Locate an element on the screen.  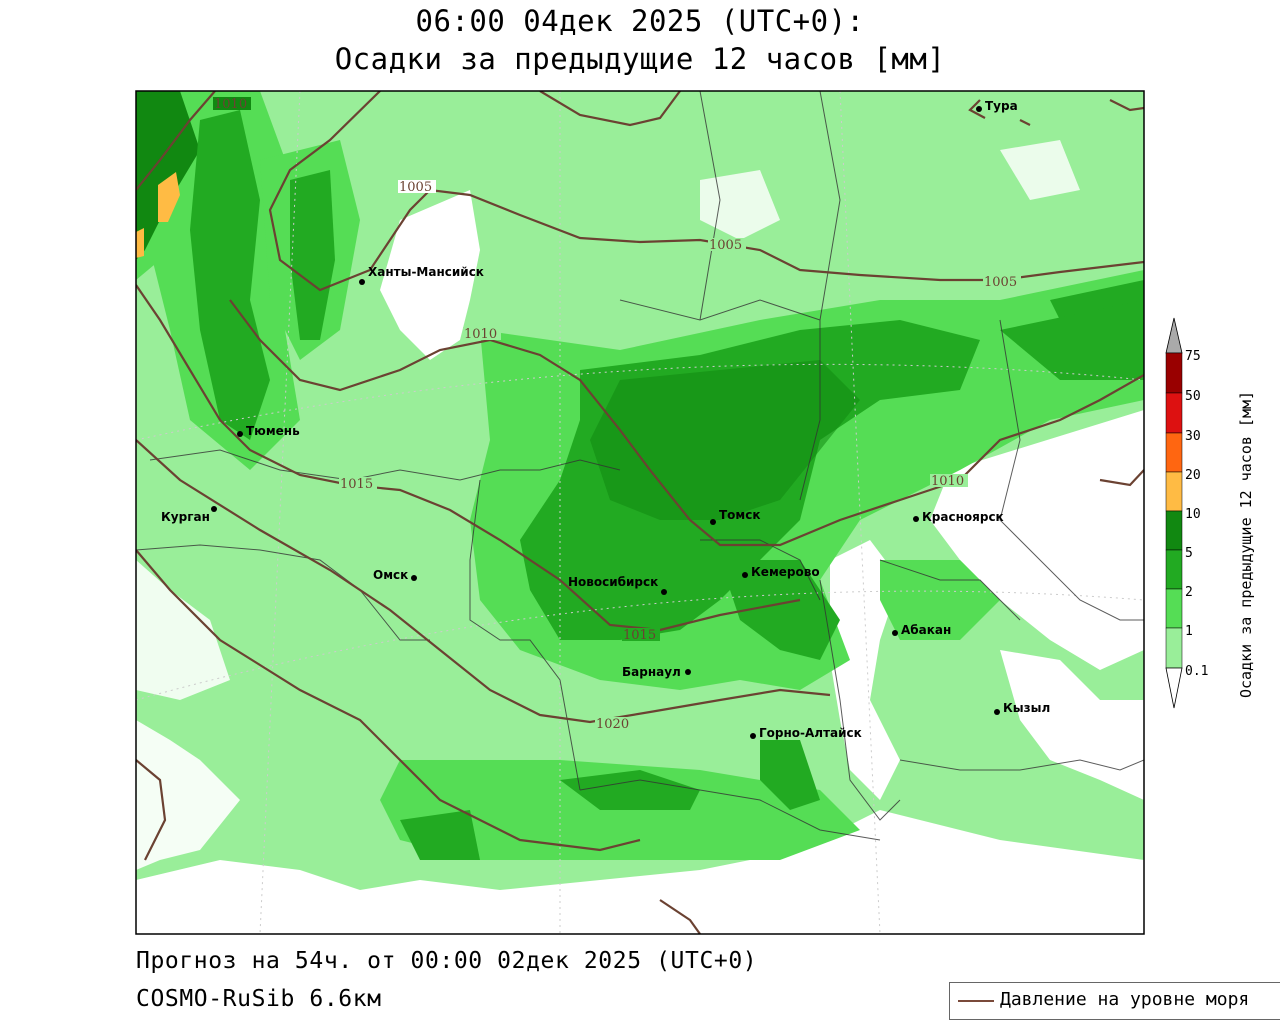
city-label-novosibirsk: Новосибирск is located at coordinates (613, 582).